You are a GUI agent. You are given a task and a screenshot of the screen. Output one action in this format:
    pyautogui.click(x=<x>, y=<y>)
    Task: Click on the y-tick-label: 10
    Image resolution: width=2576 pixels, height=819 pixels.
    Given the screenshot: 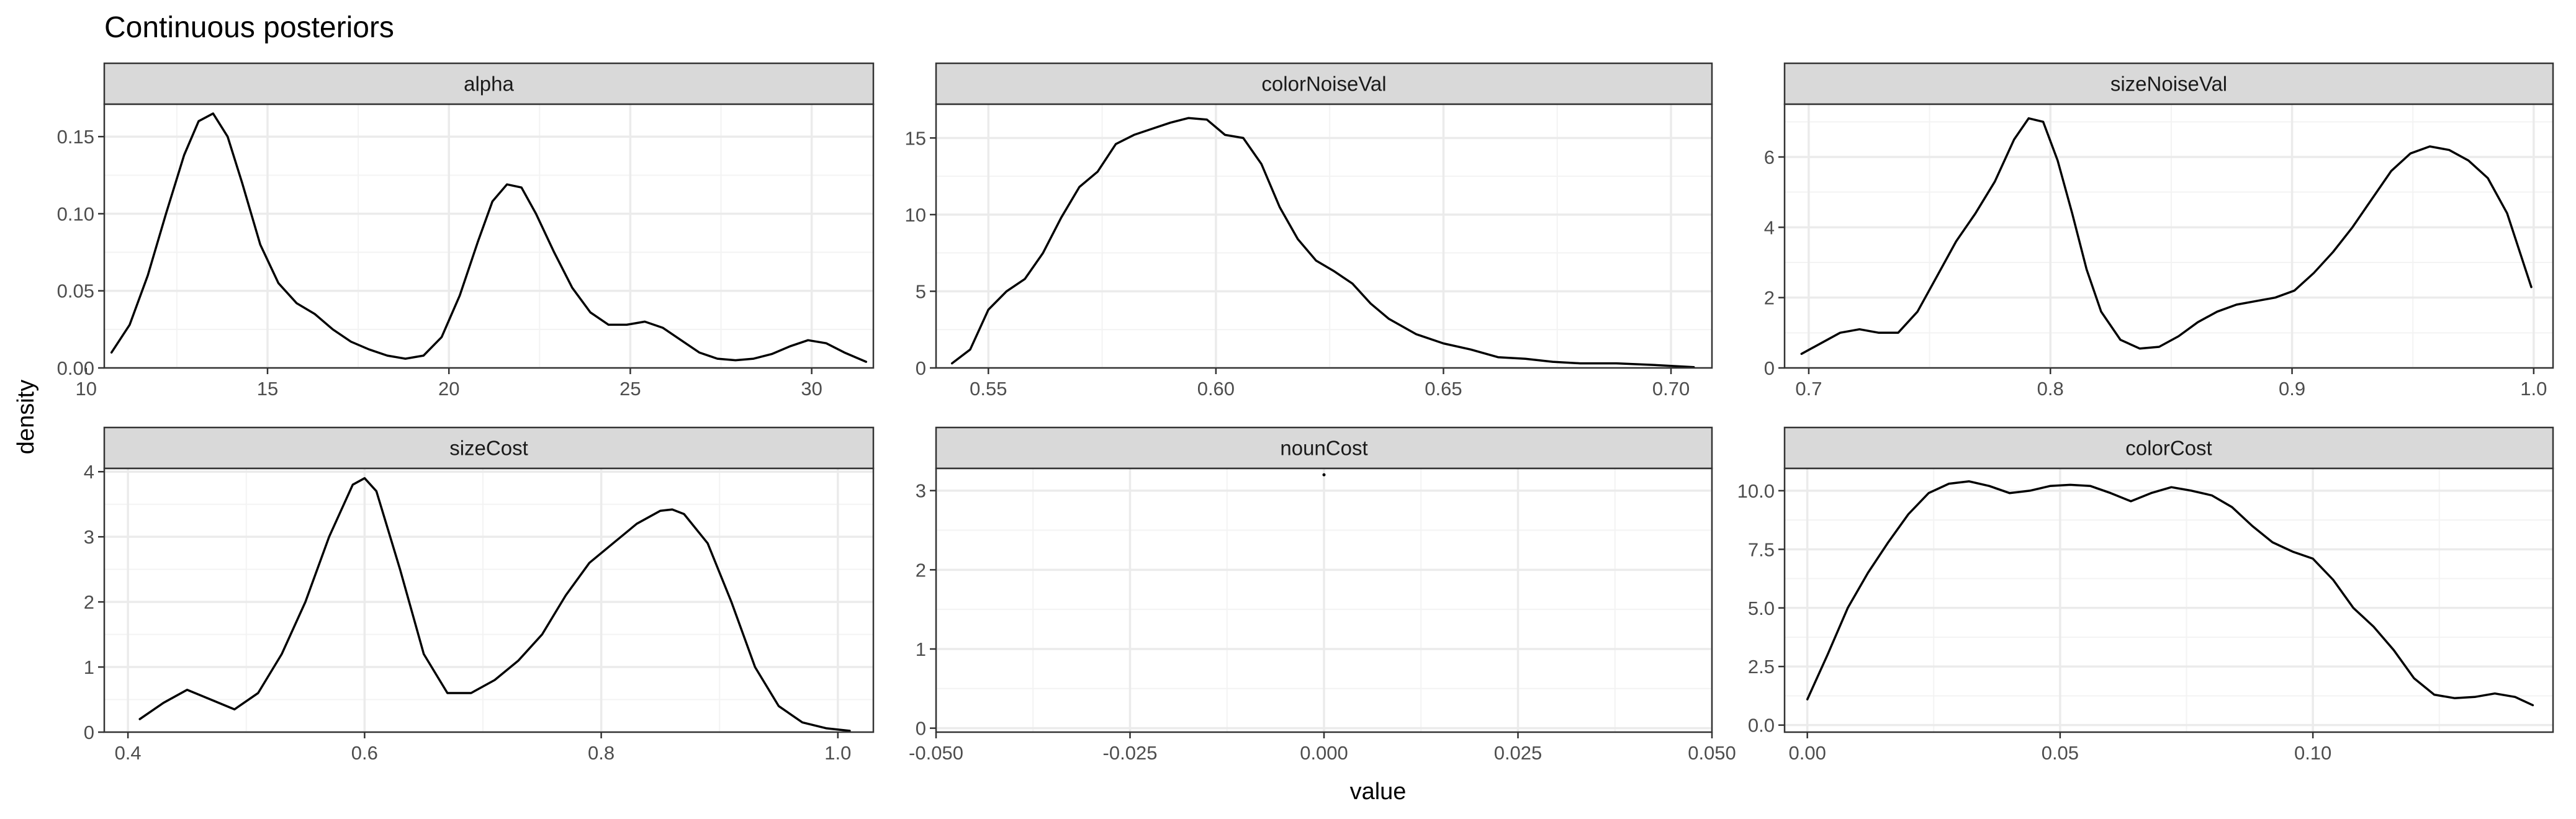 What is the action you would take?
    pyautogui.click(x=915, y=215)
    